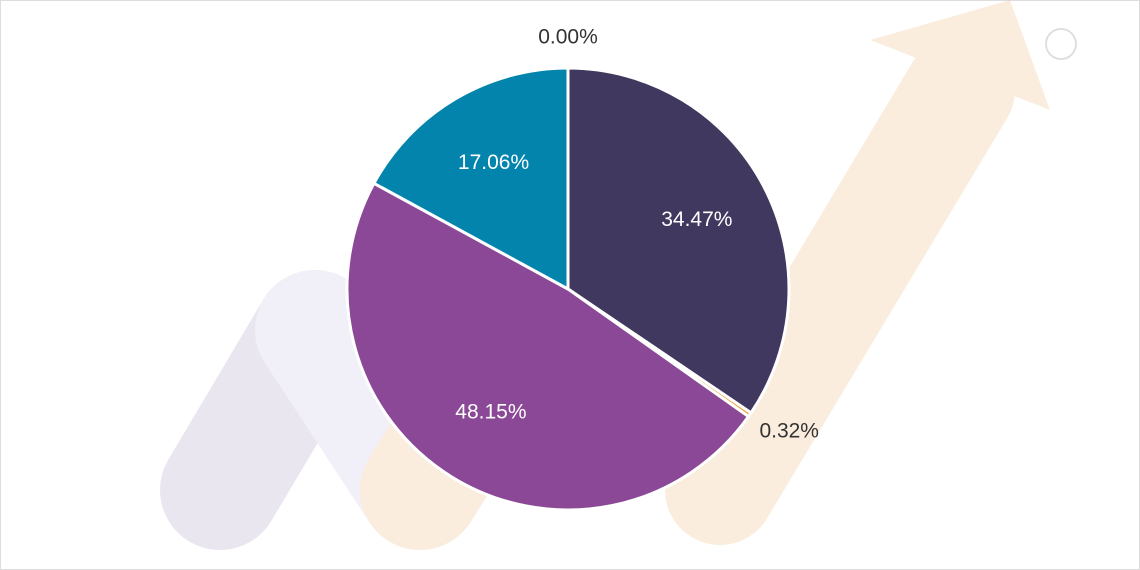 The width and height of the screenshot is (1140, 570). I want to click on data-label: 0.32%, so click(789, 430).